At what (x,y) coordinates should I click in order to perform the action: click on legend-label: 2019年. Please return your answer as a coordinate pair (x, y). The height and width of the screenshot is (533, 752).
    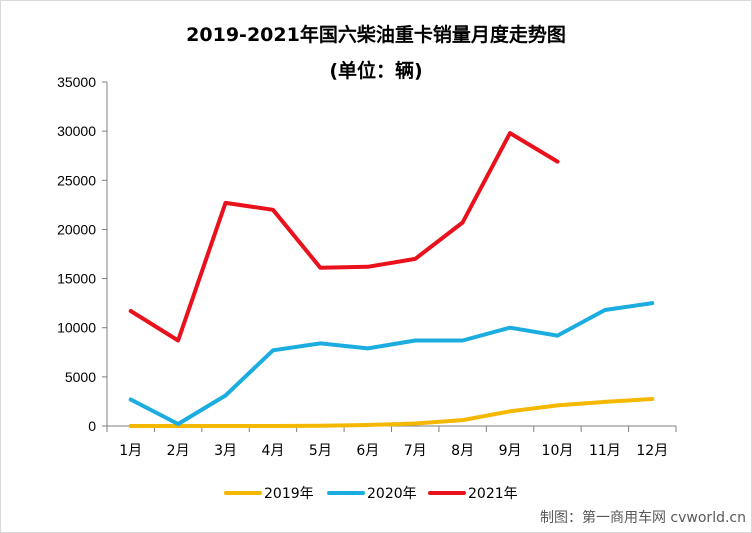
    Looking at the image, I should click on (289, 494).